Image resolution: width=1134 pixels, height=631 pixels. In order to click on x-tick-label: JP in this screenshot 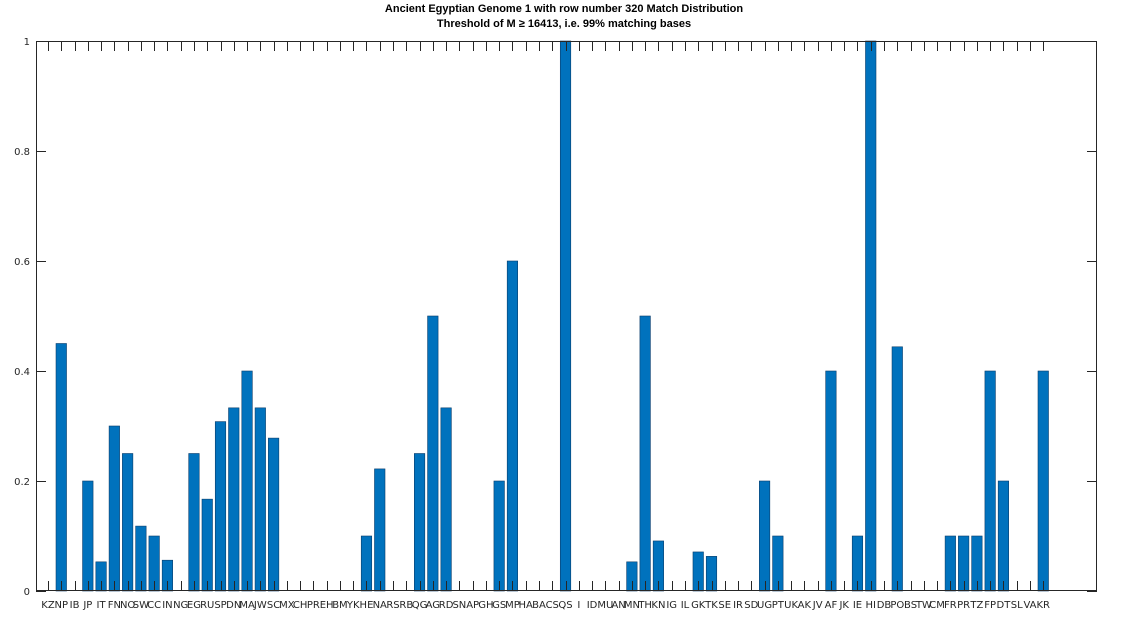, I will do `click(87, 605)`.